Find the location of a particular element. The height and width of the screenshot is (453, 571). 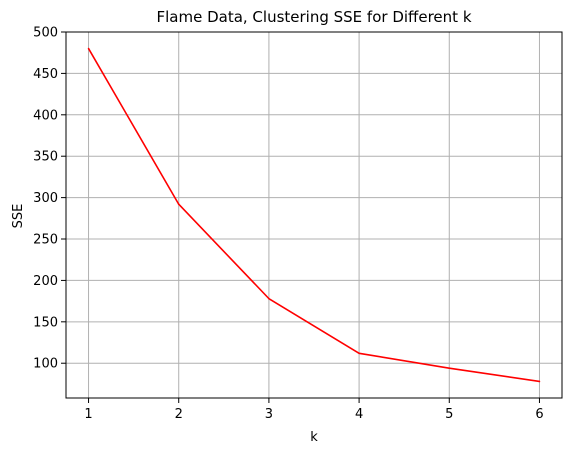

x-tick-label: 3 is located at coordinates (269, 414).